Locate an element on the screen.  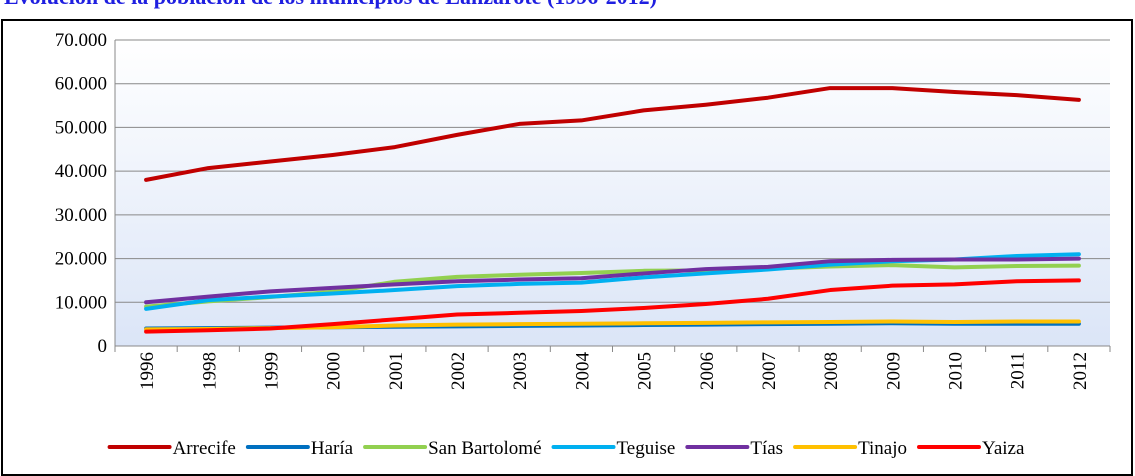
x-tick-label: 2006 is located at coordinates (707, 371).